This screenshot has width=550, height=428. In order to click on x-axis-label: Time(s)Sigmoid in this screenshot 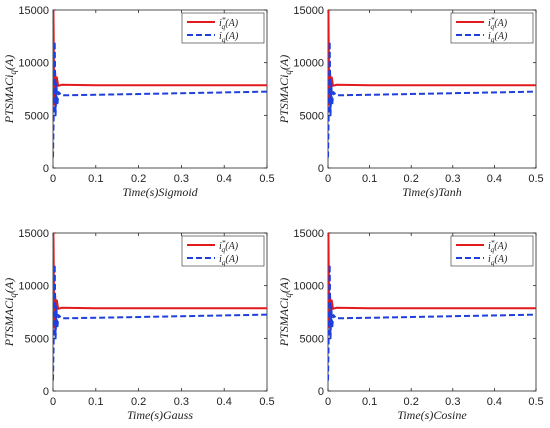, I will do `click(160, 192)`.